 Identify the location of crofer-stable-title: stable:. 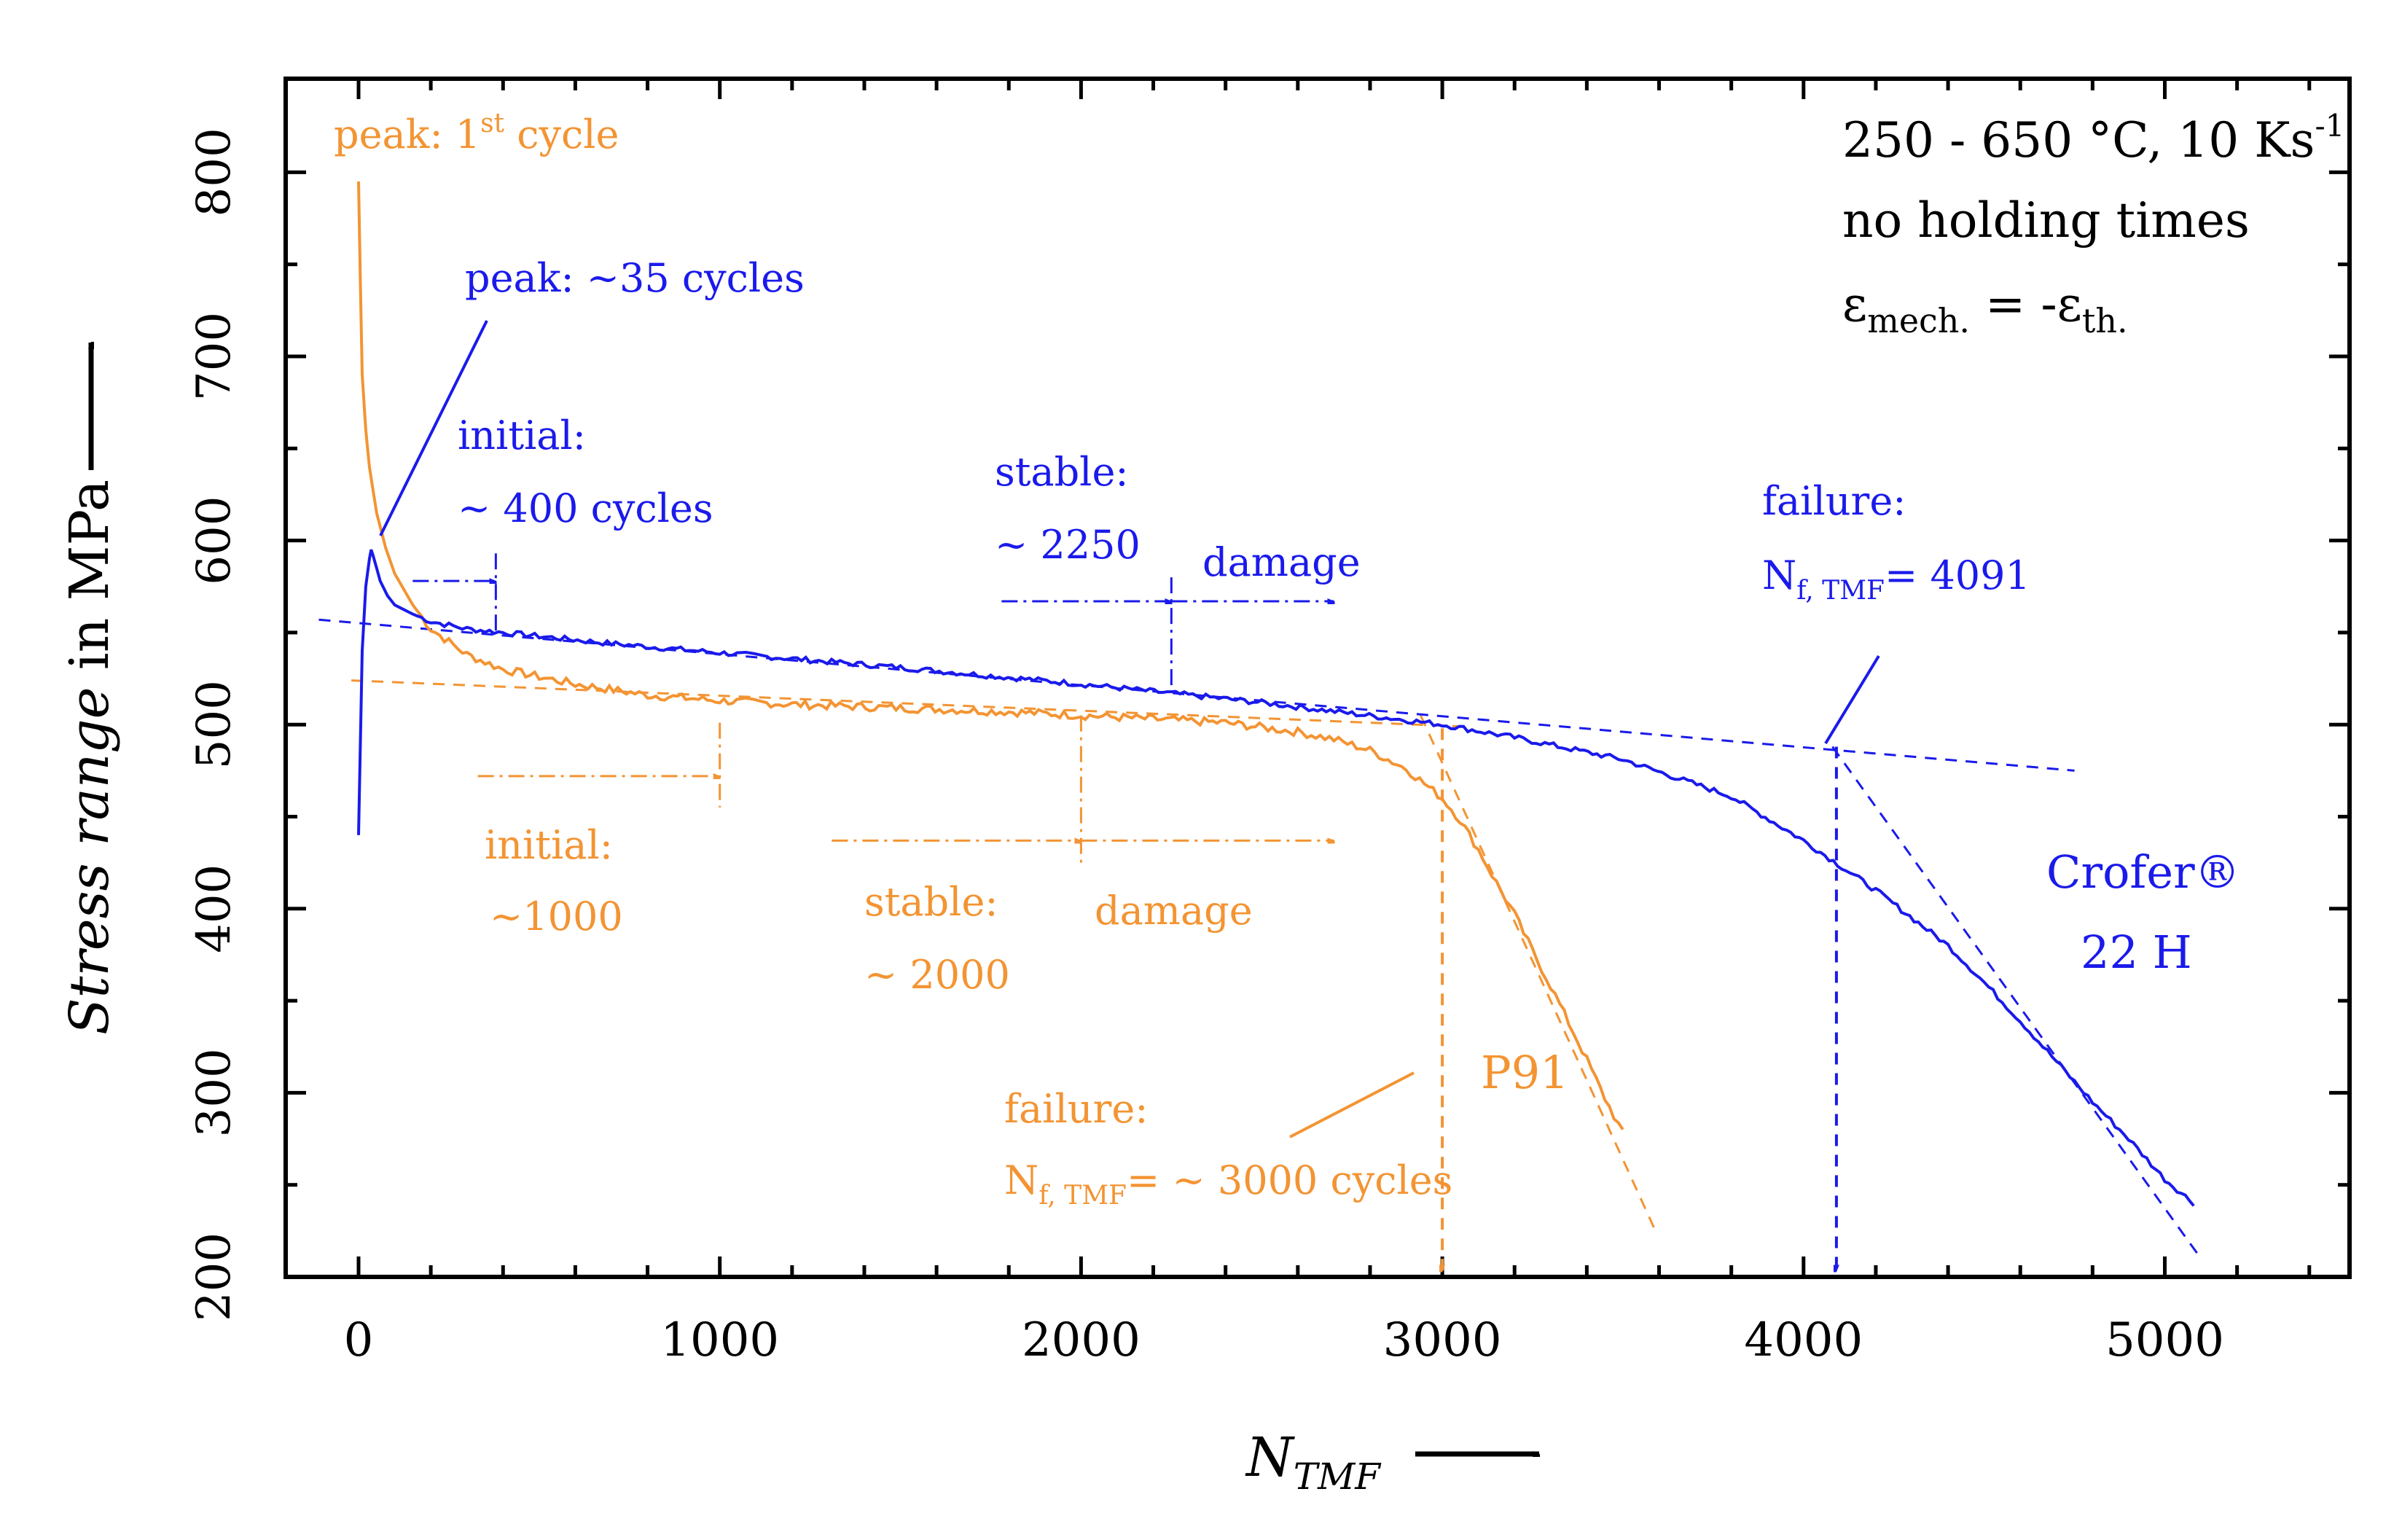
(1062, 472).